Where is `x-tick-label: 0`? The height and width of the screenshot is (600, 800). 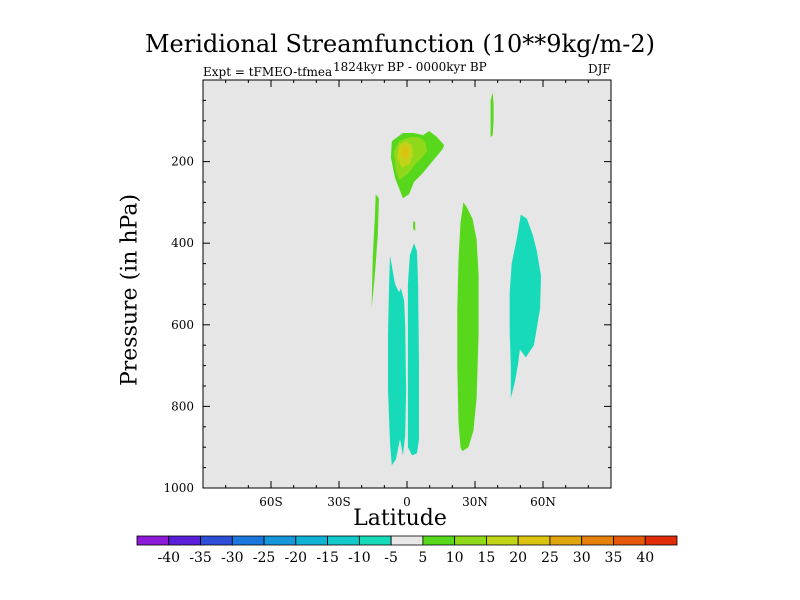 x-tick-label: 0 is located at coordinates (407, 502).